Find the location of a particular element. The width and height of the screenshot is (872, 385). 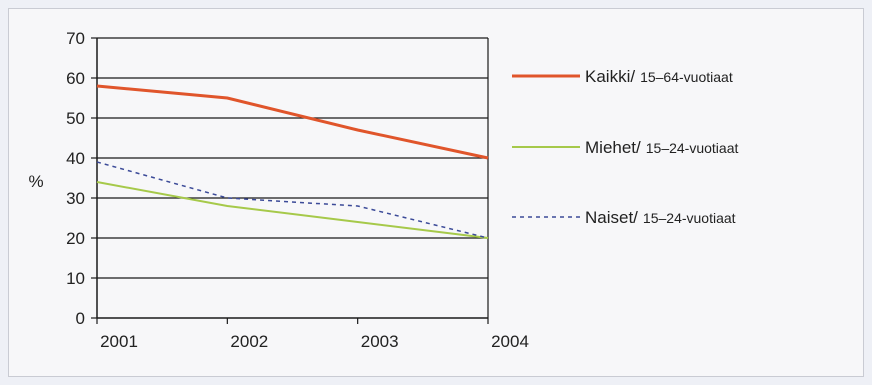

legend-label: Naiset/15–24-vuotiaat is located at coordinates (660, 217).